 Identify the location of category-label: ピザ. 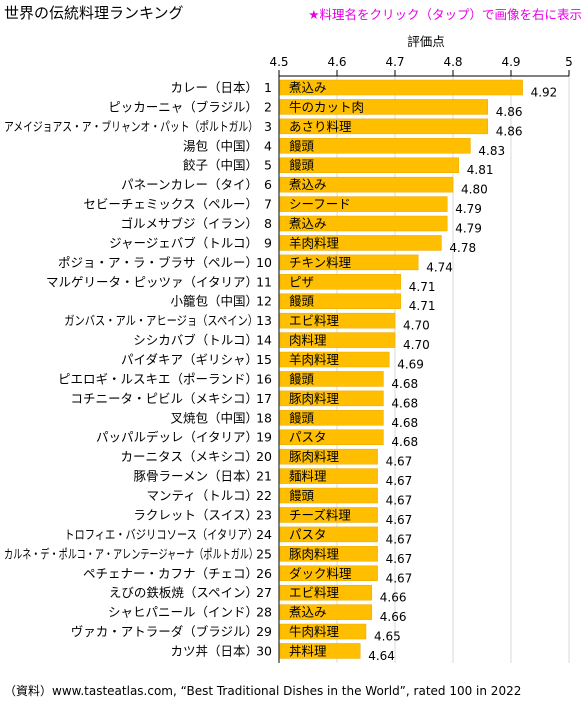
(301, 281).